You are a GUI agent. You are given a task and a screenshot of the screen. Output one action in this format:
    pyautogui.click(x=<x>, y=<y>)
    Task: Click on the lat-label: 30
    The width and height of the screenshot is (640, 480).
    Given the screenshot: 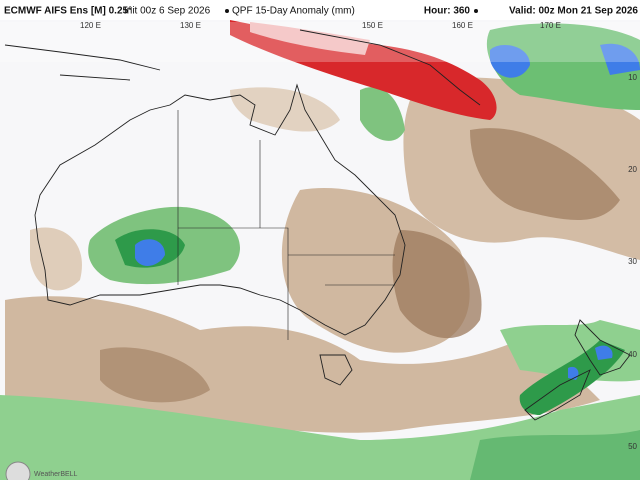 What is the action you would take?
    pyautogui.click(x=632, y=261)
    